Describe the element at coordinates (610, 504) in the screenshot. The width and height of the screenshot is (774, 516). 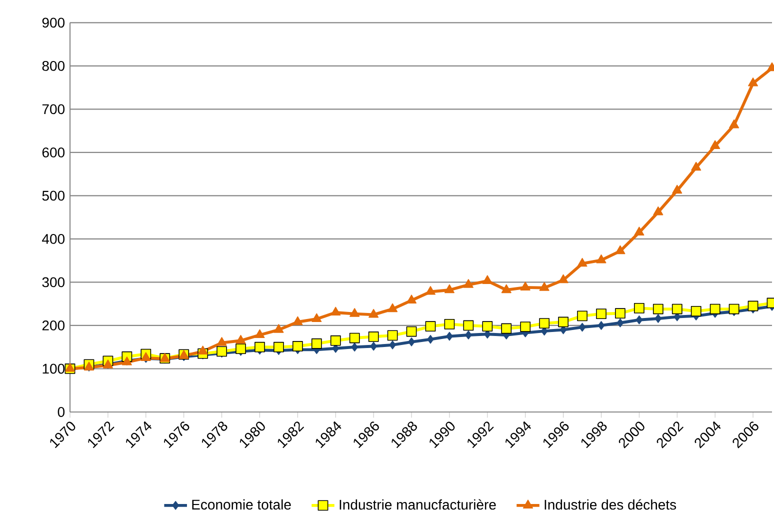
I see `legend-label: Industrie des déchets` at that location.